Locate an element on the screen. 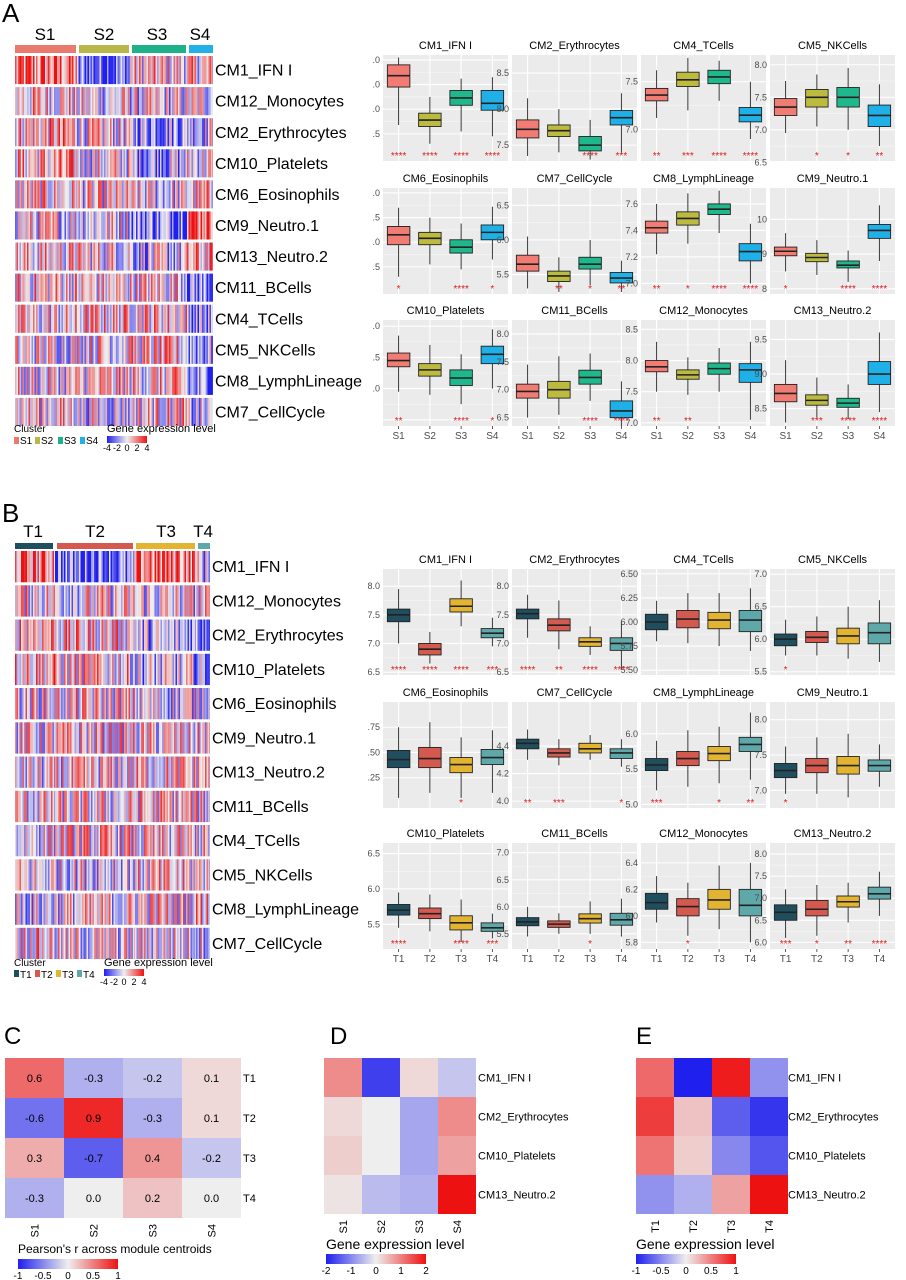 The width and height of the screenshot is (906, 1280). legend-tick: 0.5 is located at coordinates (711, 1271).